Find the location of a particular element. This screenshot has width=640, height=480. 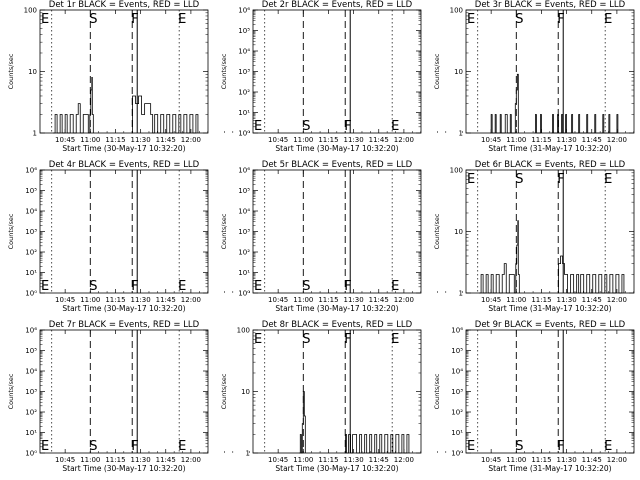

panel-title: Det 1r BLACK = Events, RED = LLD is located at coordinates (124, 5).